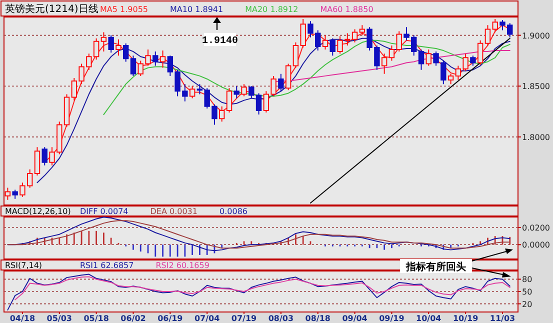 The image size is (553, 323). What do you see at coordinates (234, 211) in the screenshot?
I see `text: 0.0086` at bounding box center [234, 211].